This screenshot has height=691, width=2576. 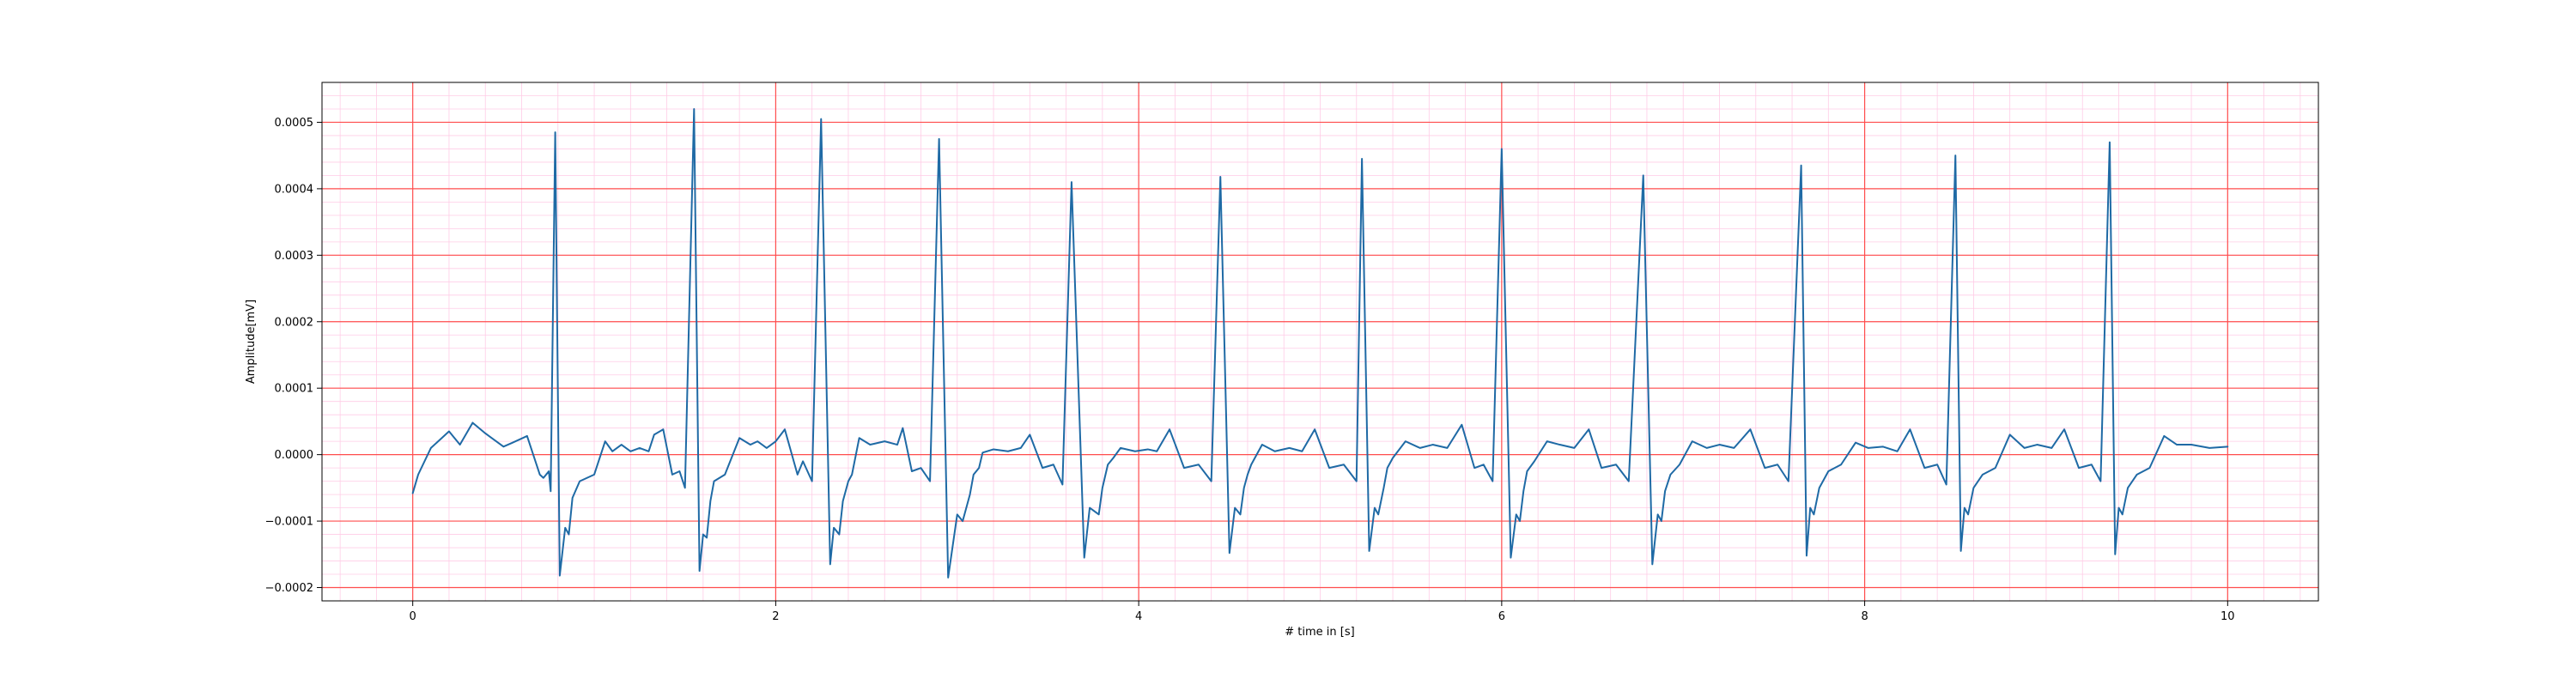 I want to click on x-tick-label: 6, so click(x=1502, y=616).